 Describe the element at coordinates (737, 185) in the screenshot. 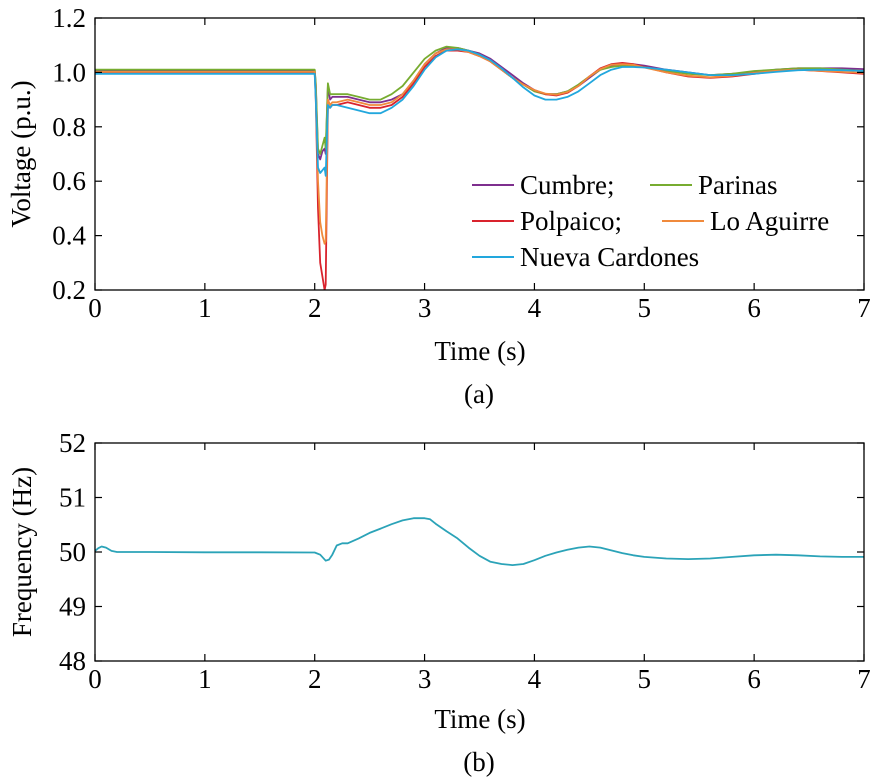

I see `legend-label-parinas: Parinas` at that location.